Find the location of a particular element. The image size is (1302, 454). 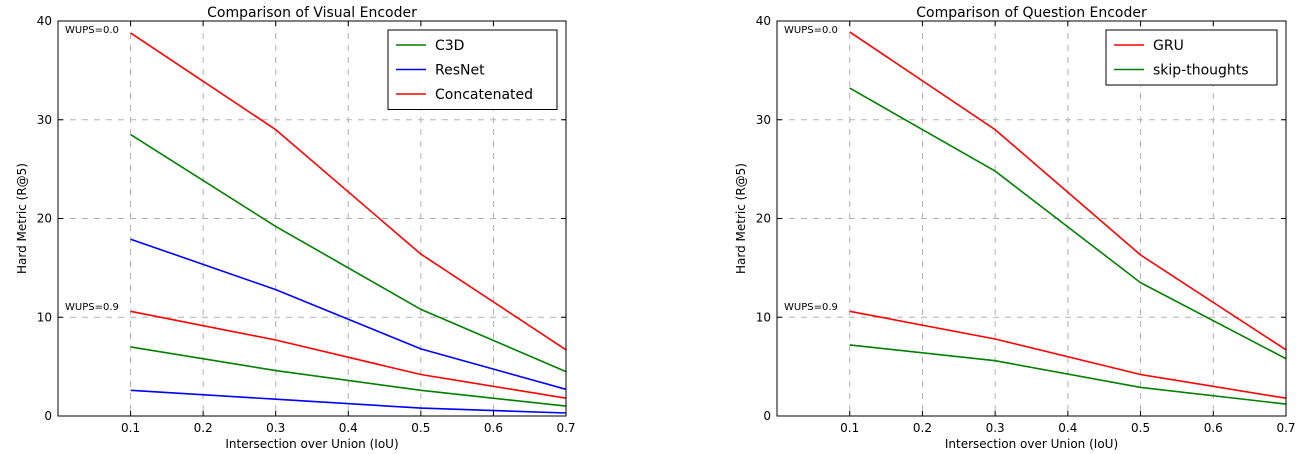

legend-label: Concatenated is located at coordinates (484, 95).